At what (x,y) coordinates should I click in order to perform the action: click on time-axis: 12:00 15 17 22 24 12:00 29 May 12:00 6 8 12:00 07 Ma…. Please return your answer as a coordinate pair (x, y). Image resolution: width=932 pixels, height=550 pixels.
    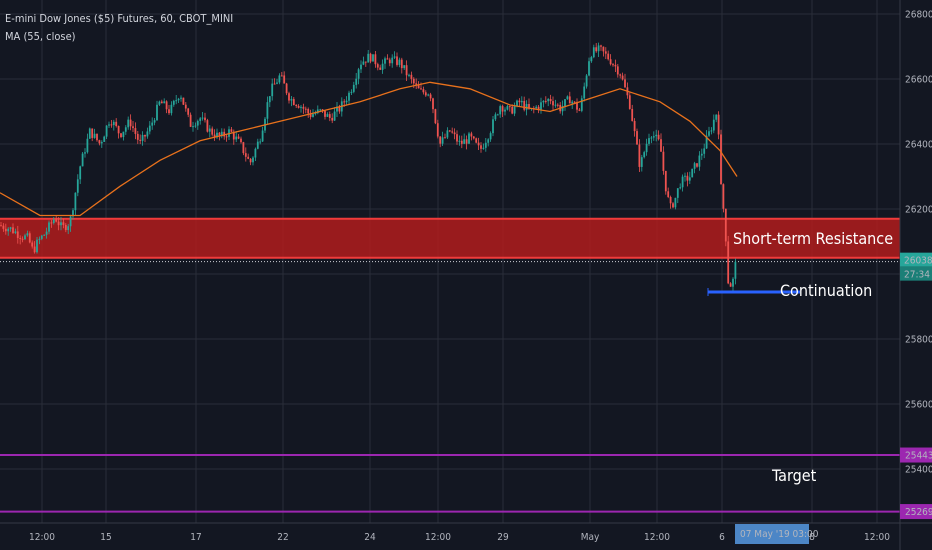
    Looking at the image, I should click on (466, 533).